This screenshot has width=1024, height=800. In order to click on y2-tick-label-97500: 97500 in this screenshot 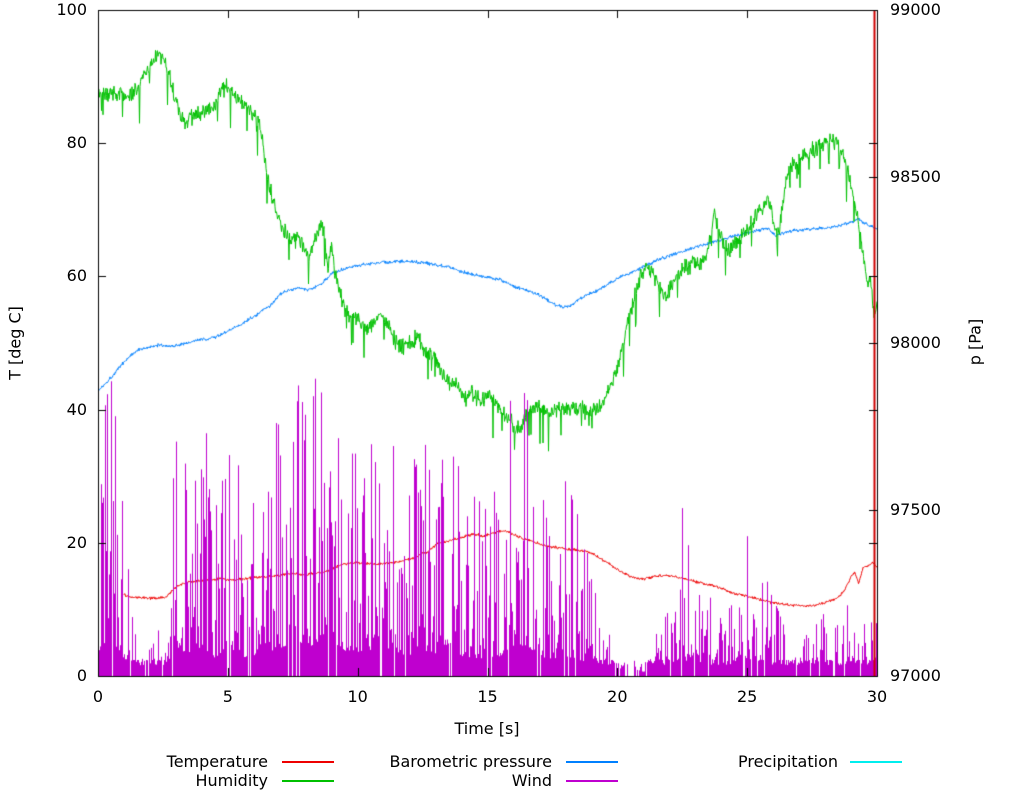, I will do `click(915, 509)`.